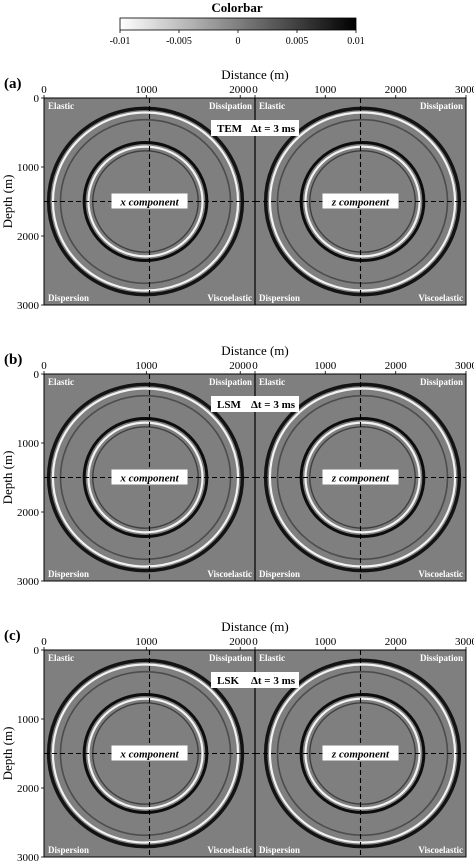 Image resolution: width=474 pixels, height=867 pixels. Describe the element at coordinates (237, 7) in the screenshot. I see `colorbar-title: Colorbar` at that location.